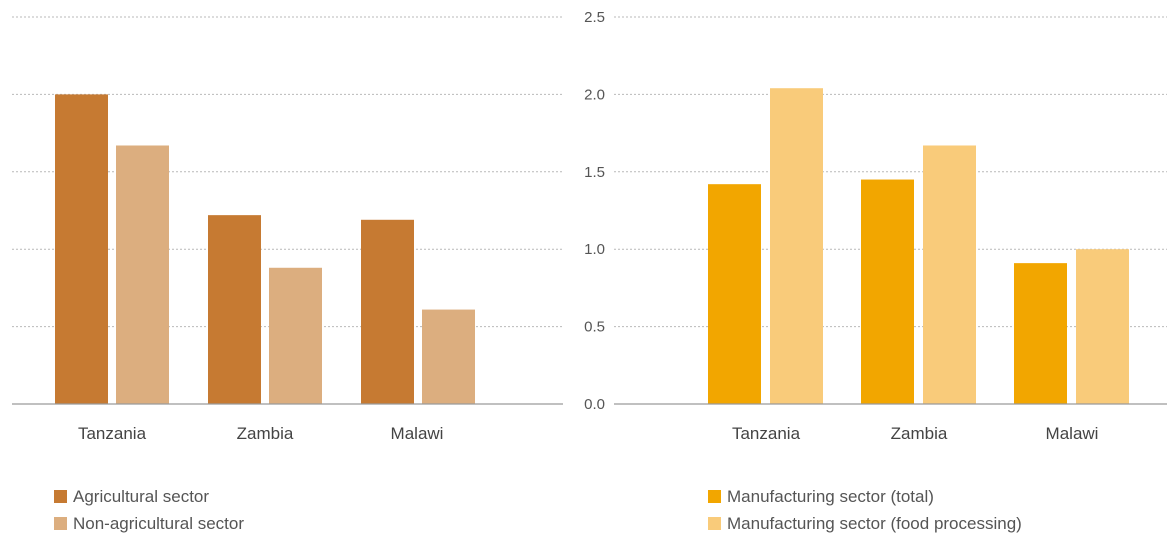 The width and height of the screenshot is (1167, 537). I want to click on bar-zambia-non-agricultural-sector, so click(295, 335).